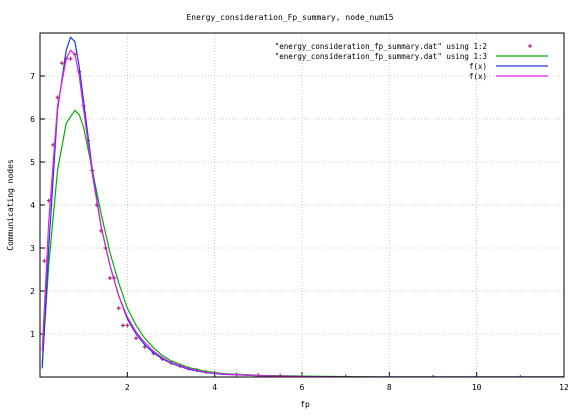  What do you see at coordinates (127, 387) in the screenshot?
I see `x-tick-label: 2` at bounding box center [127, 387].